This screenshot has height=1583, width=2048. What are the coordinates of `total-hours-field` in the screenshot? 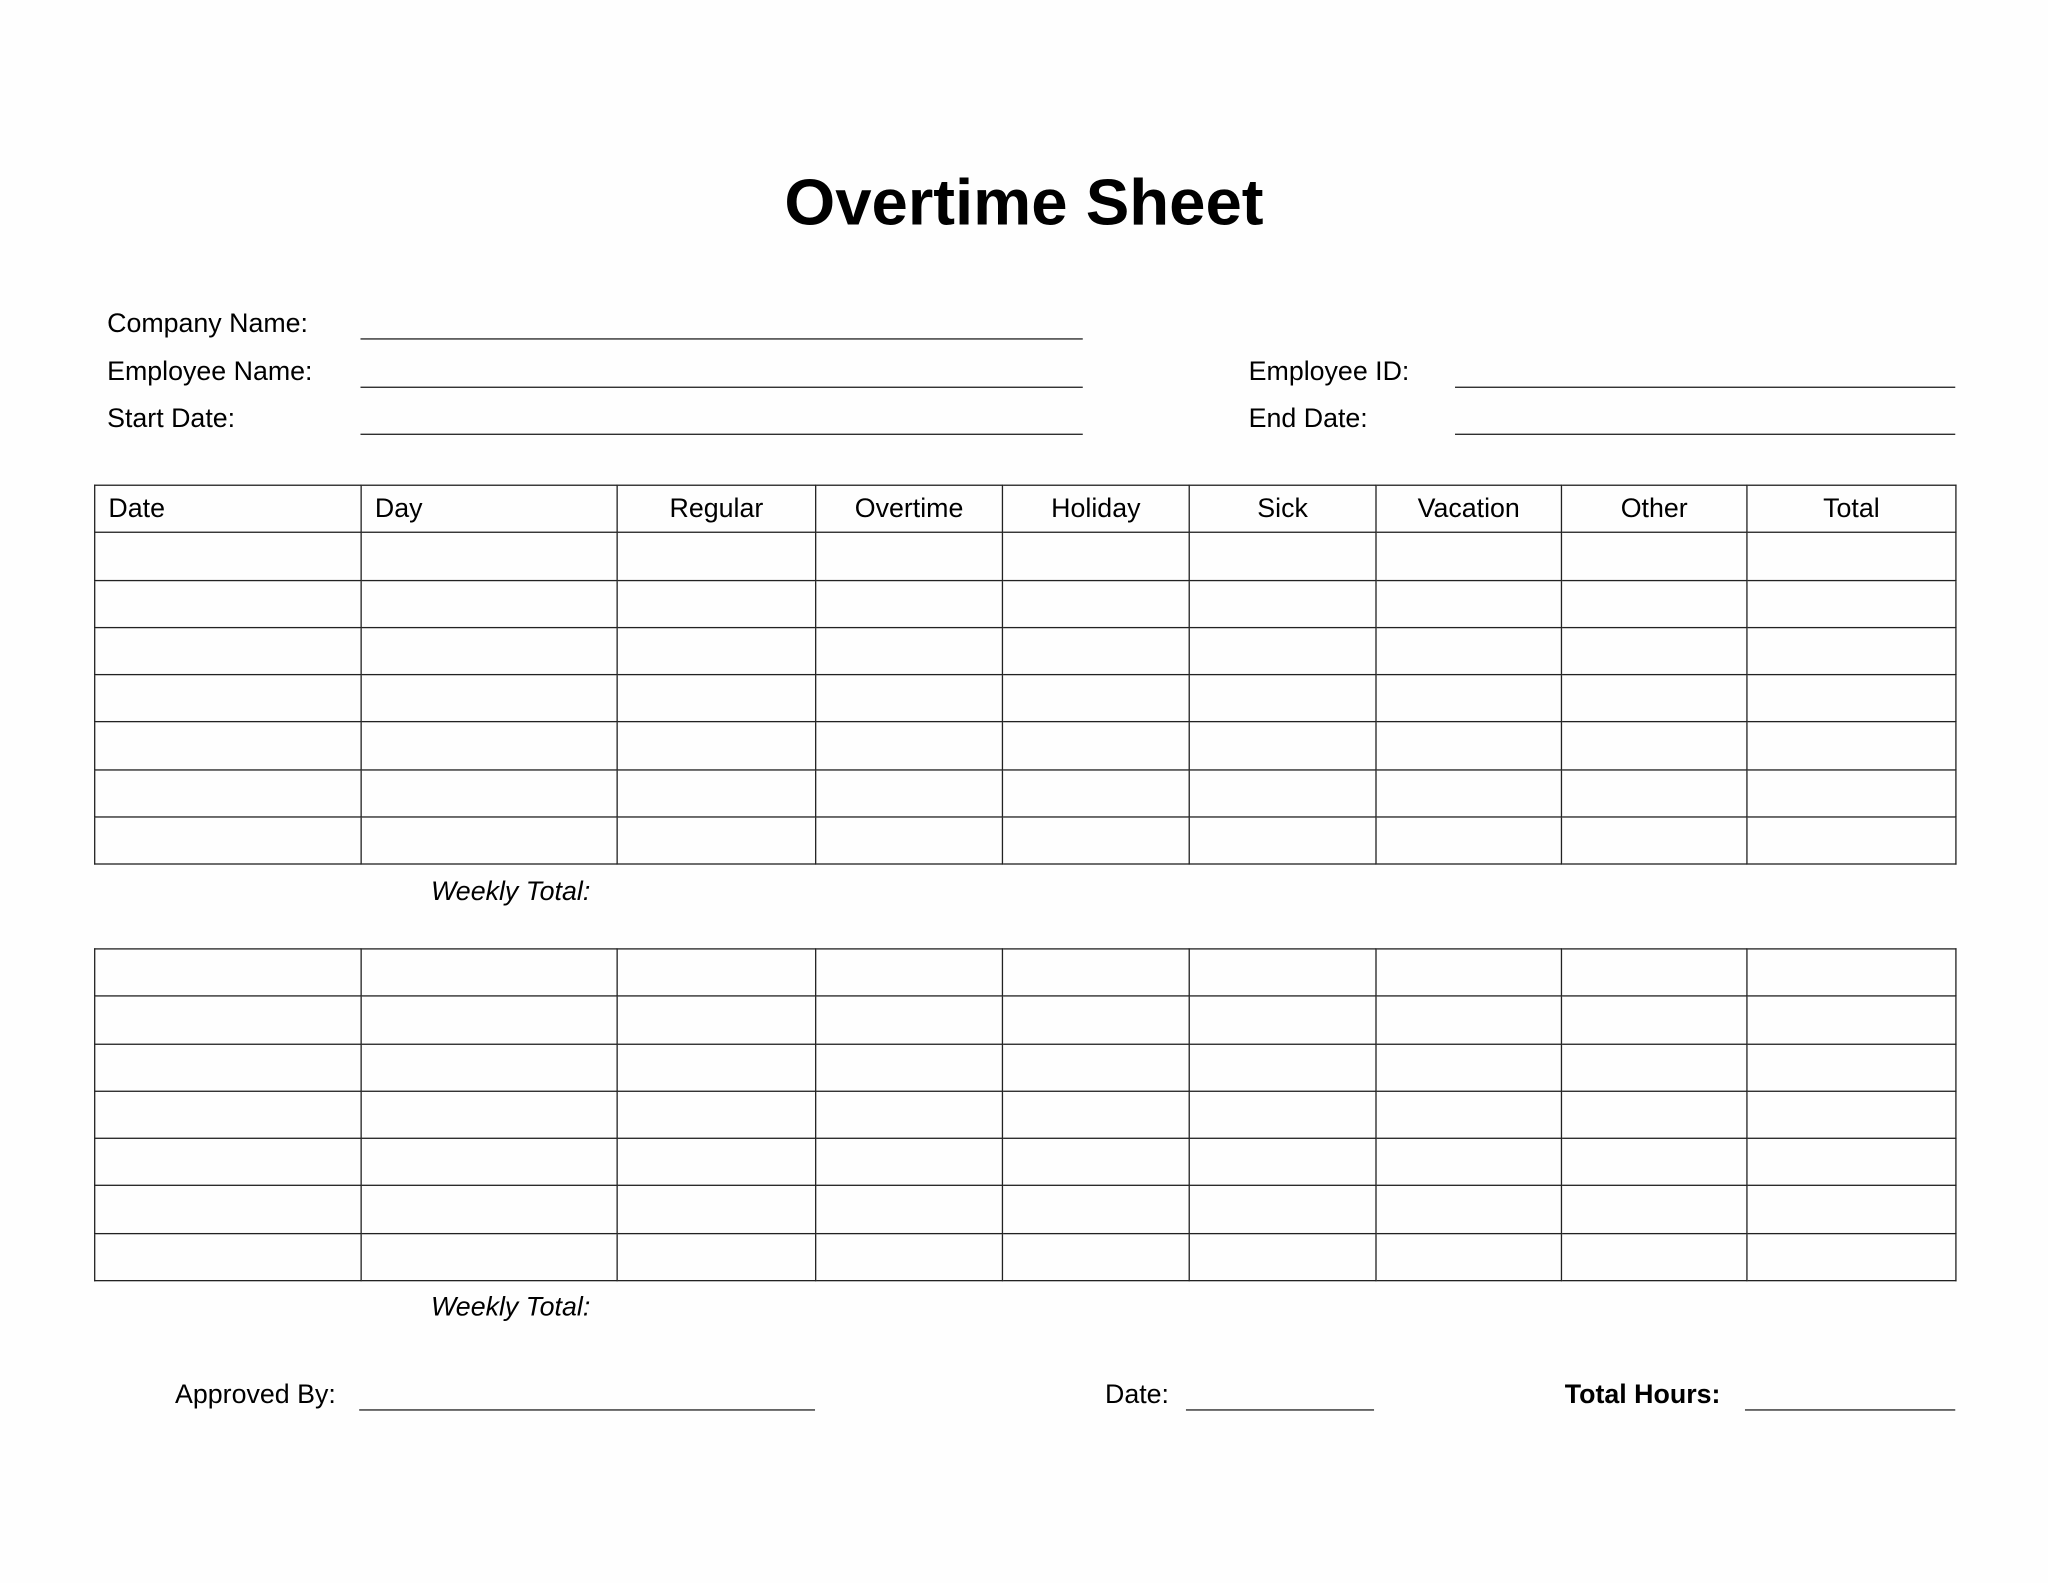 It's located at (1850, 1410).